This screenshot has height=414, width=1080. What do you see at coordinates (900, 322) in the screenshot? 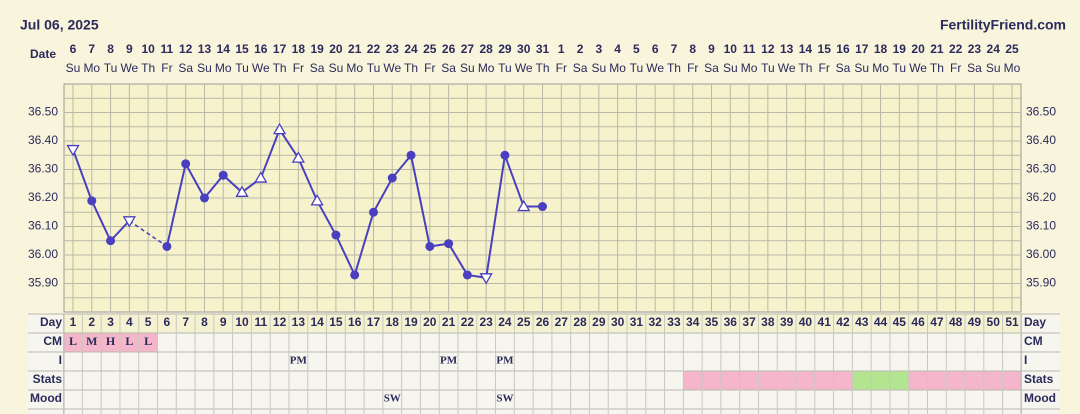
I see `day-number: 45` at bounding box center [900, 322].